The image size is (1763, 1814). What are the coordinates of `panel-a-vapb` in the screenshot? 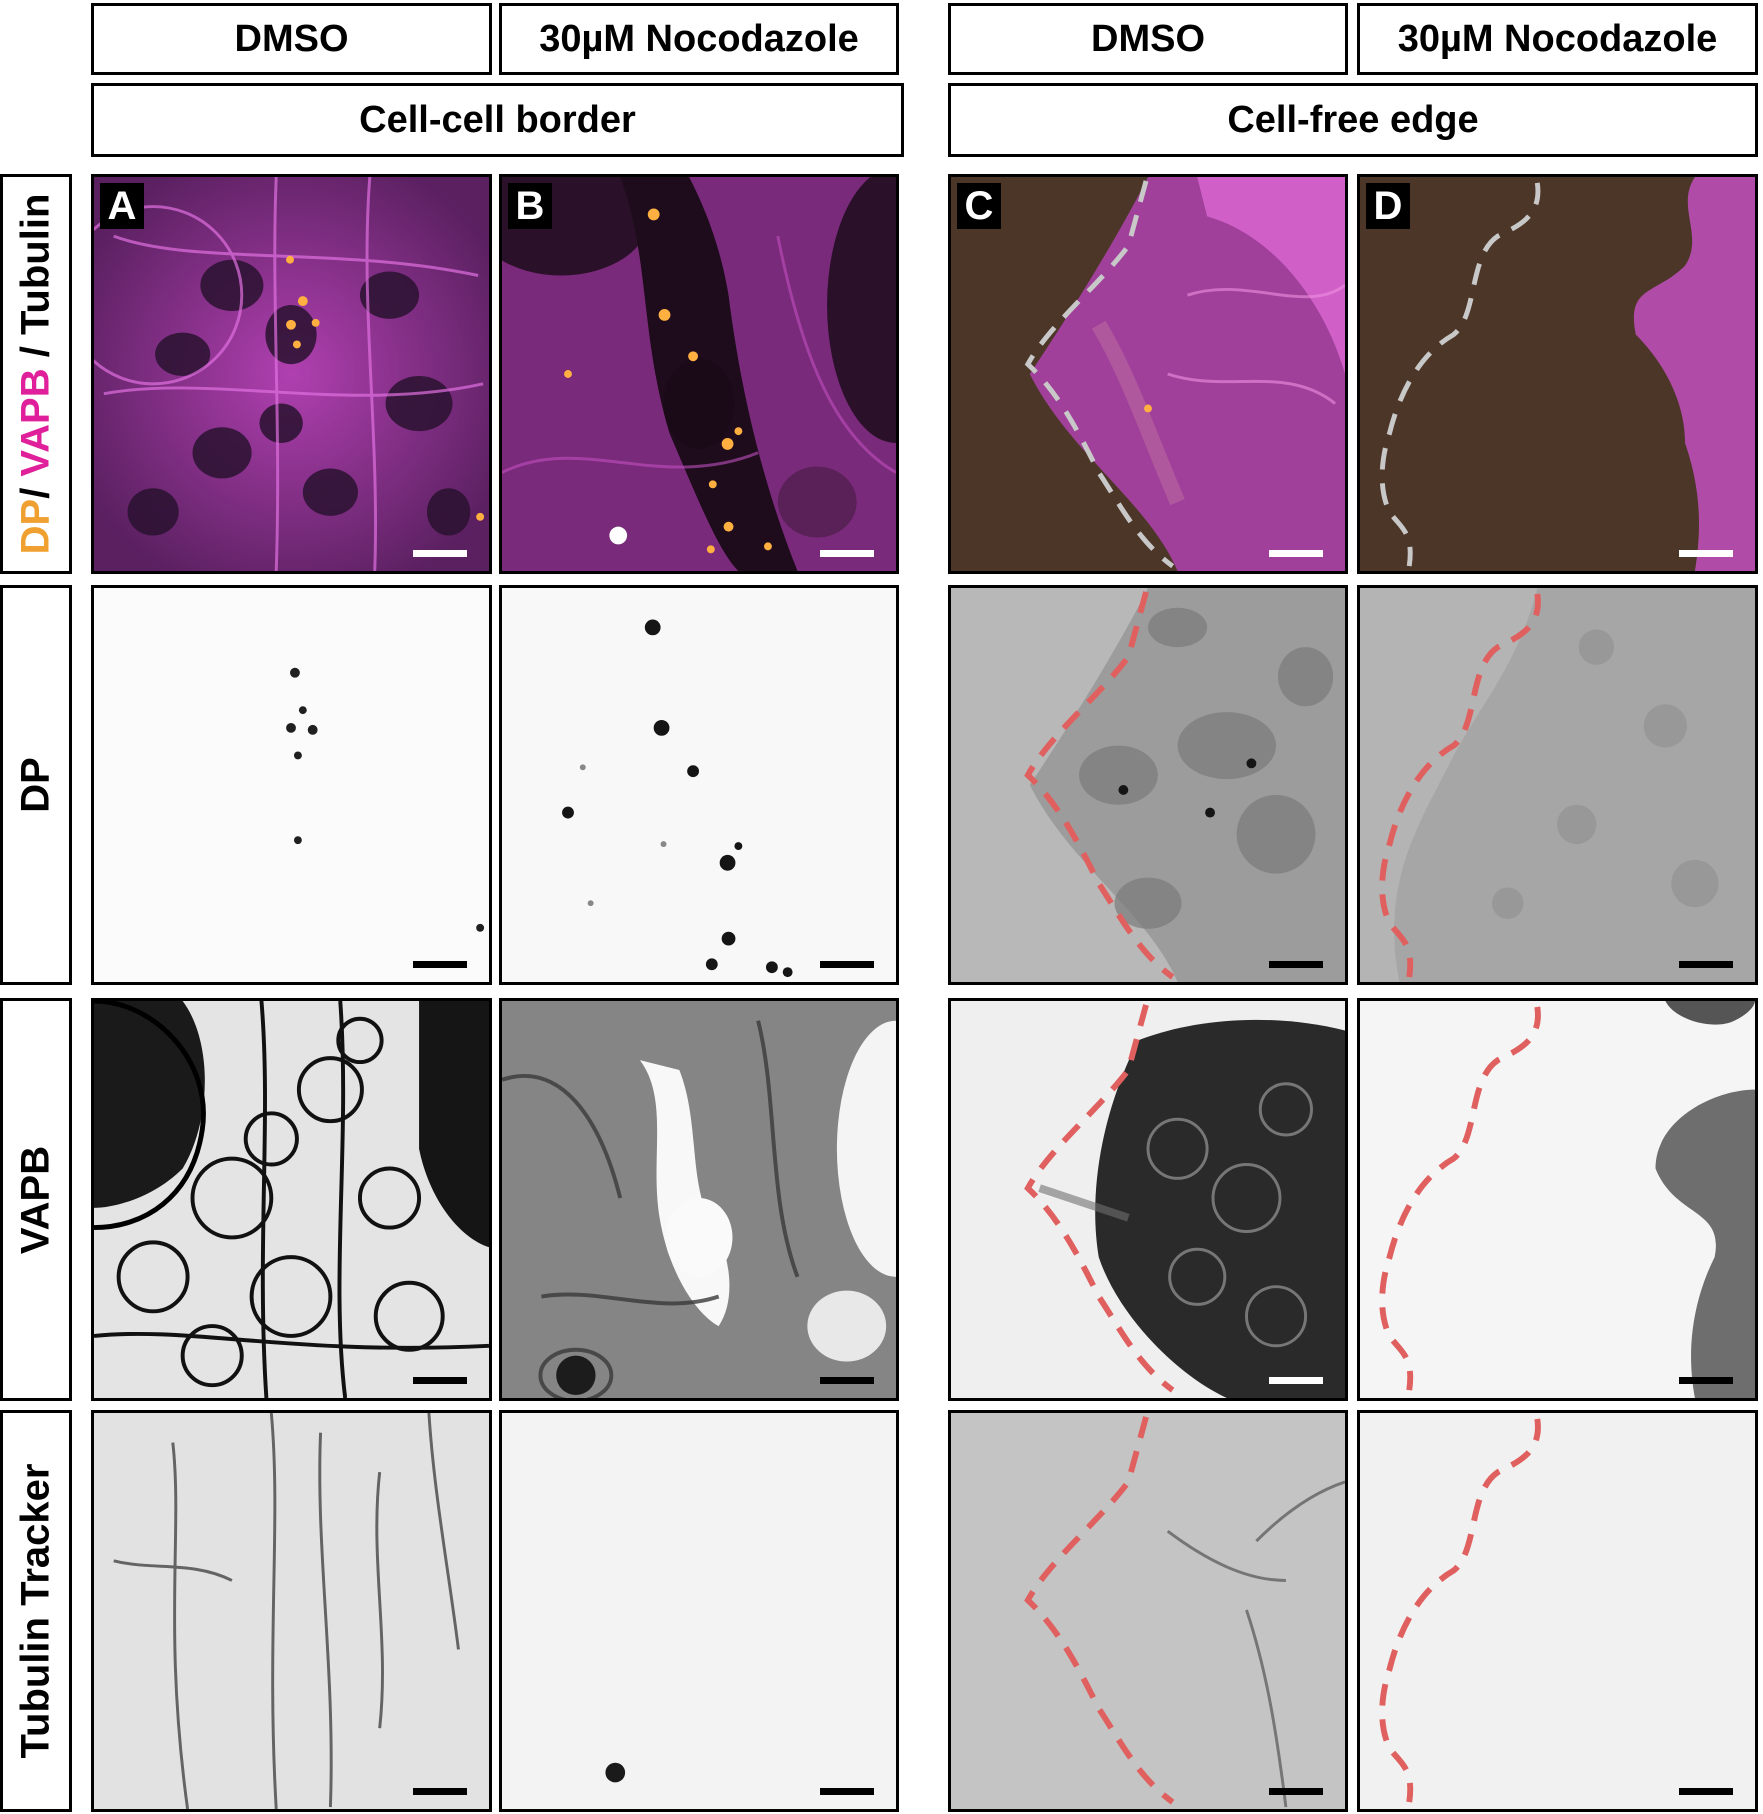 It's located at (291, 1199).